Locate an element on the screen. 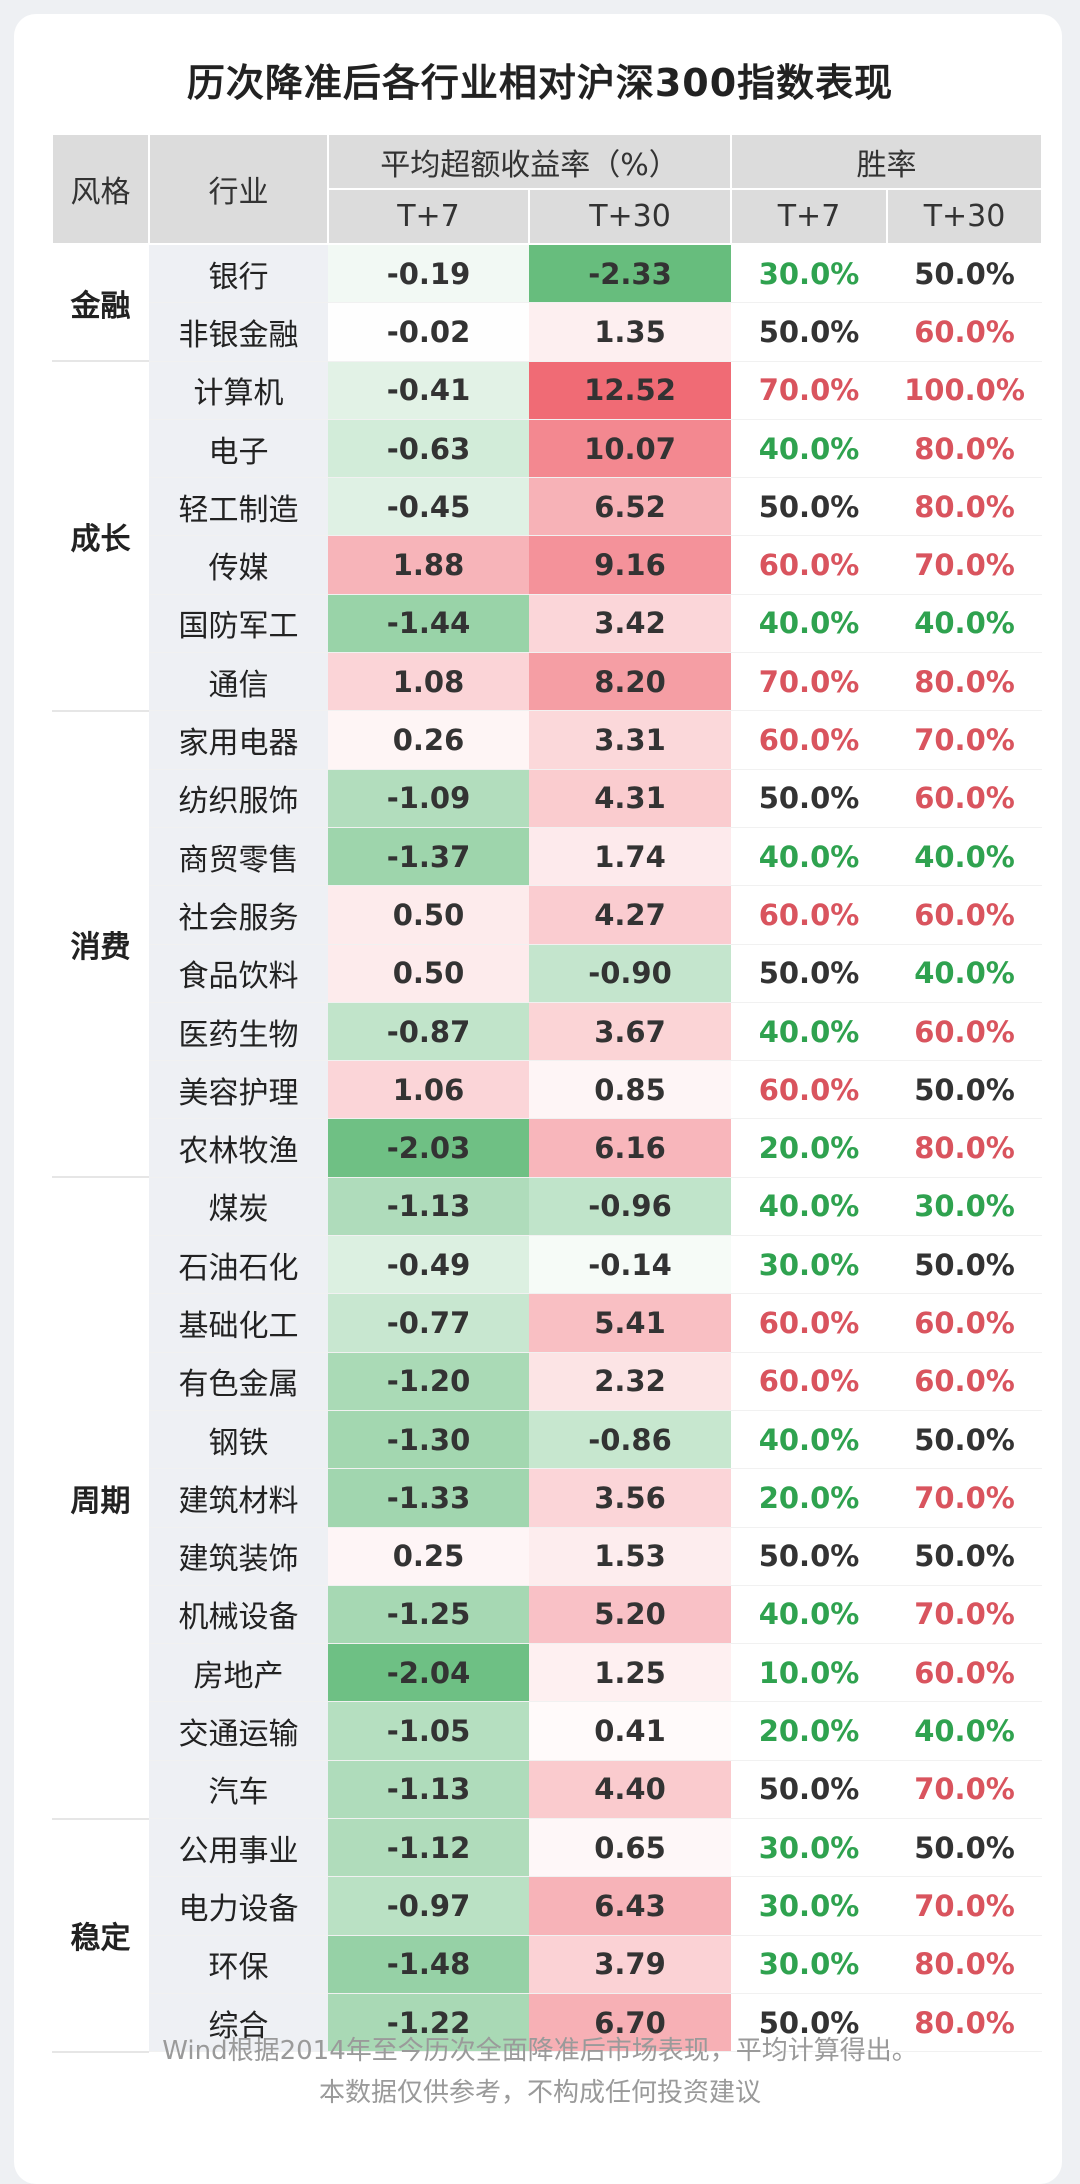 This screenshot has height=2184, width=1080. excess-t7-cell: 0.50 is located at coordinates (428, 915).